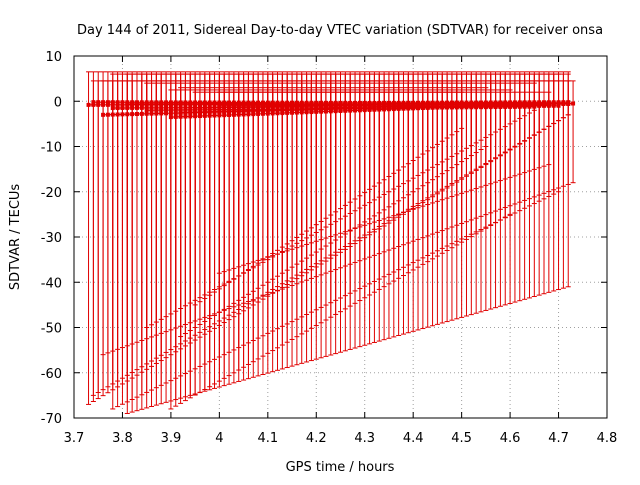 The image size is (640, 485). Describe the element at coordinates (219, 438) in the screenshot. I see `x-tick-label: 4` at that location.